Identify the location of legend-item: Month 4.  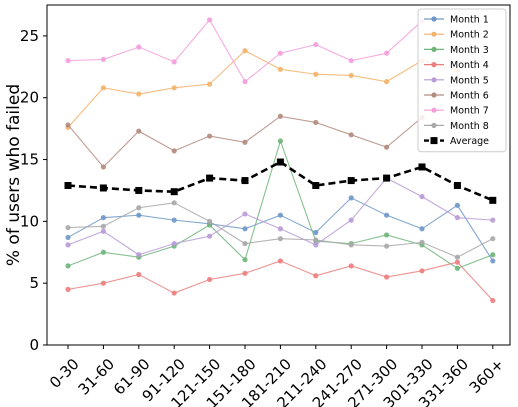
(456, 65).